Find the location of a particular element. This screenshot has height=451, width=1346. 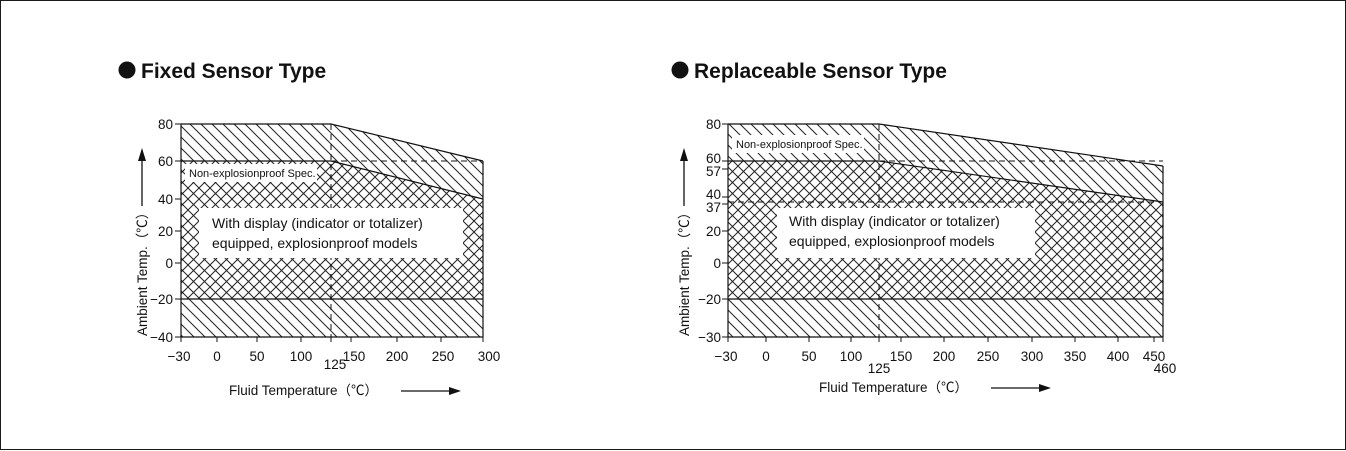

y-tick-label: 37 is located at coordinates (713, 207).